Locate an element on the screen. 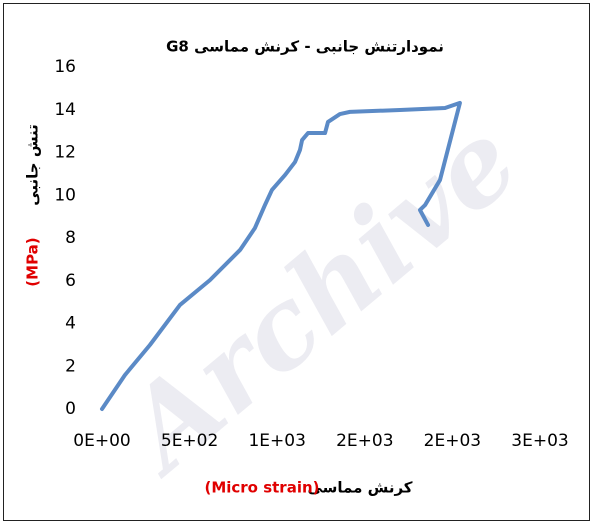  x-axis-label: کرنش مماسی is located at coordinates (359, 488).